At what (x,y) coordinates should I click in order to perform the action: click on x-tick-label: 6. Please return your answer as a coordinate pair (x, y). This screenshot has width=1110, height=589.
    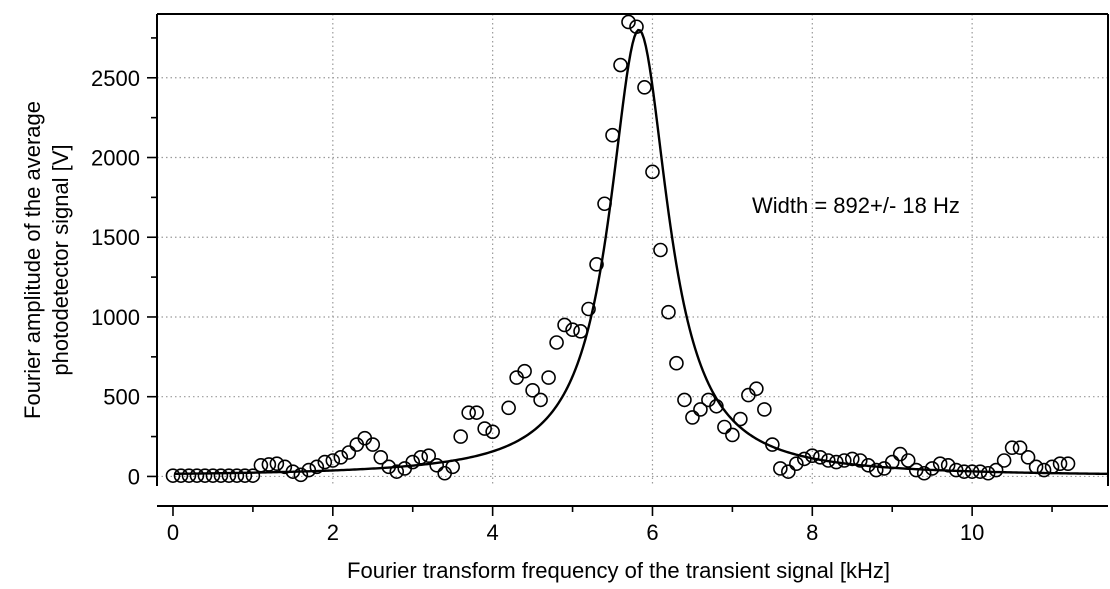
    Looking at the image, I should click on (652, 532).